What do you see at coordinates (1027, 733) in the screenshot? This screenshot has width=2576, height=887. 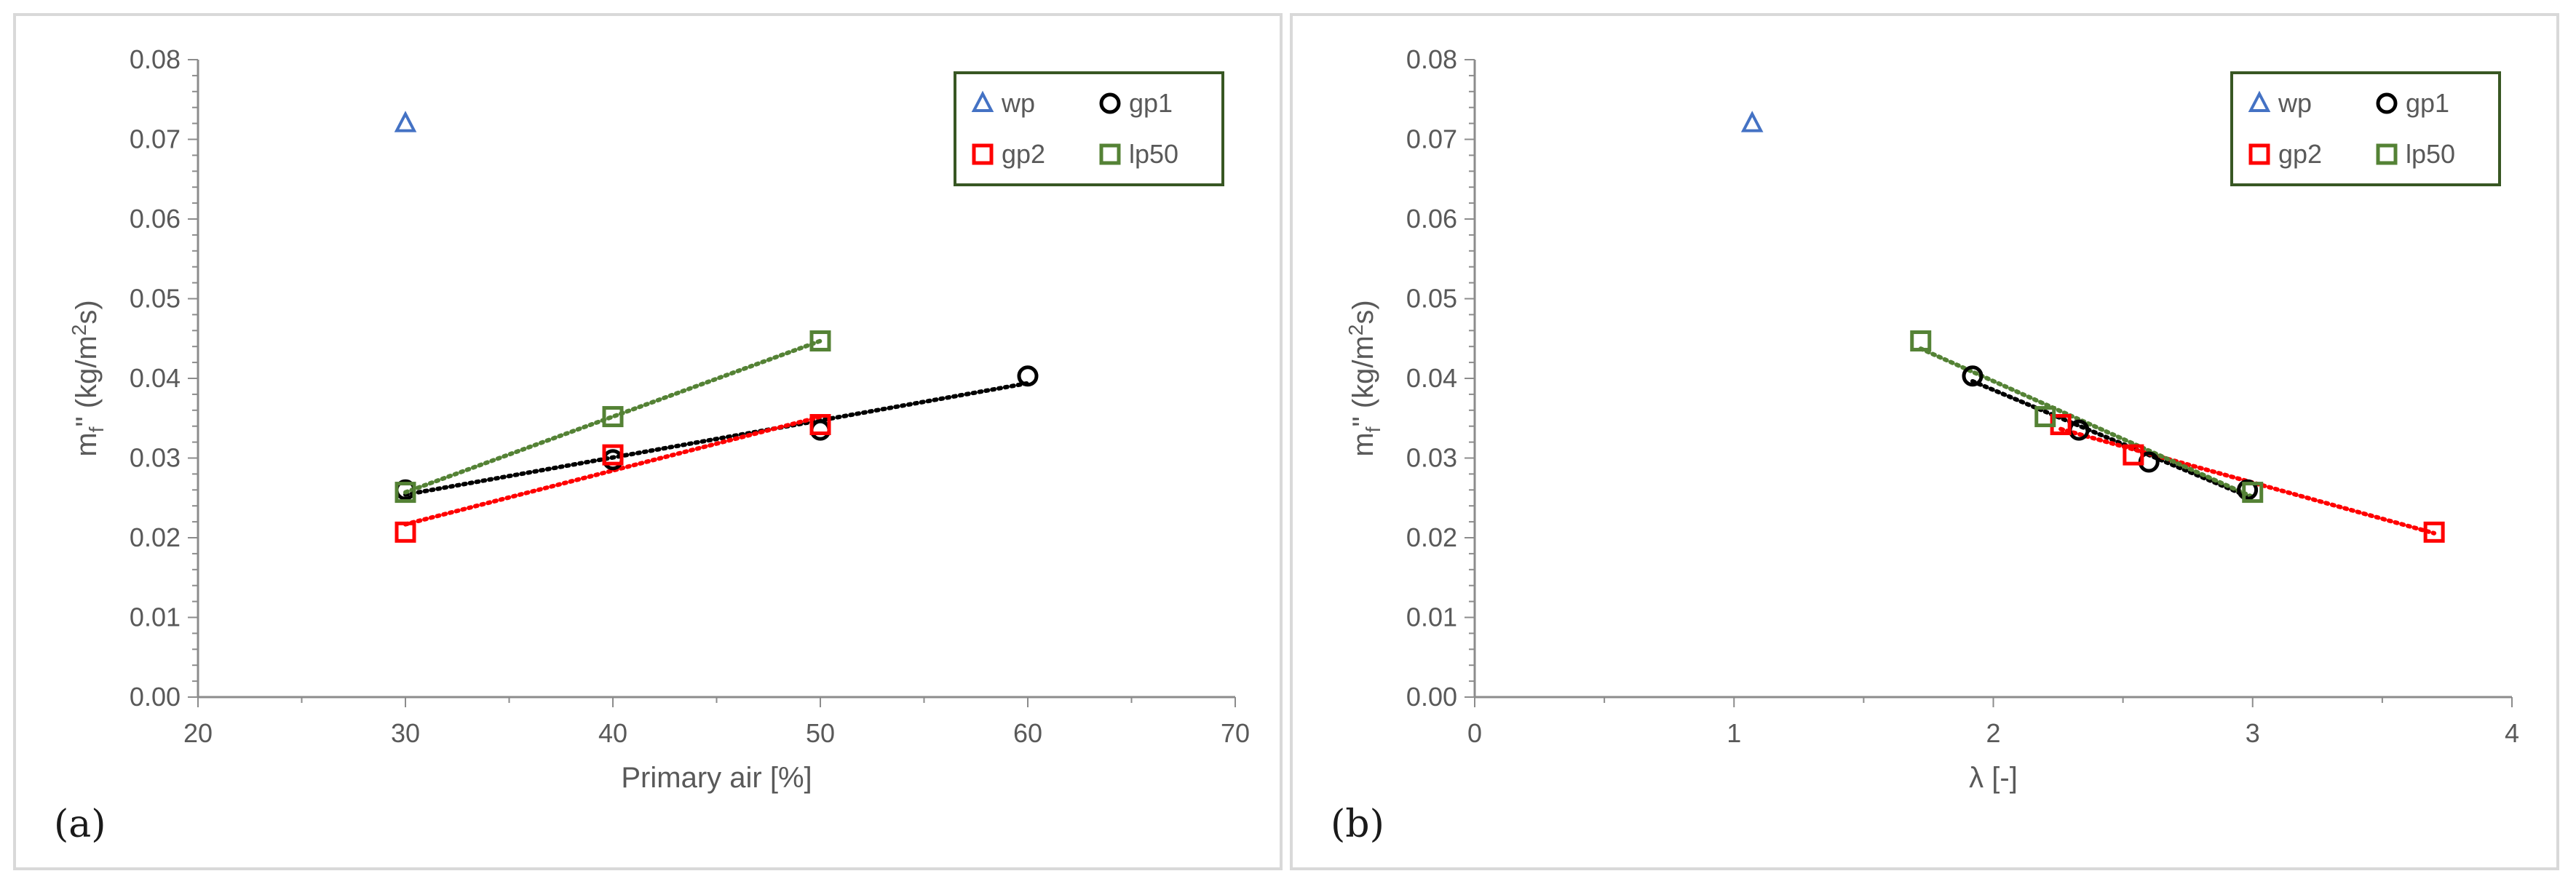 I see `x-tick-label: 60` at bounding box center [1027, 733].